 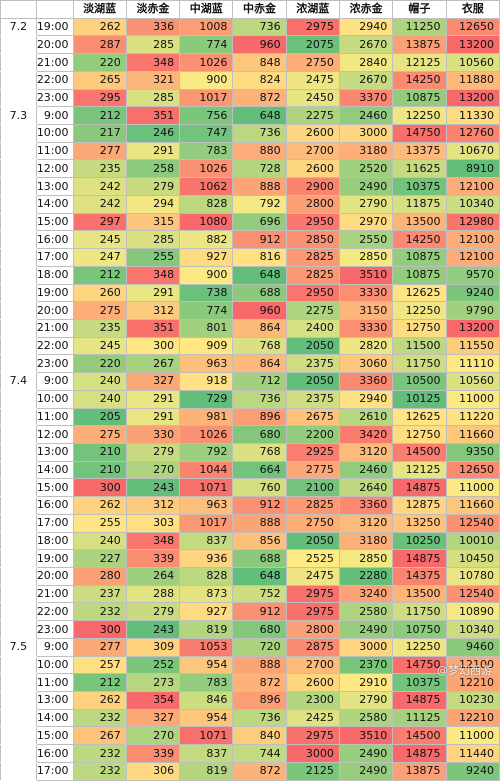 What do you see at coordinates (153, 683) in the screenshot?
I see `value-cell: 273` at bounding box center [153, 683].